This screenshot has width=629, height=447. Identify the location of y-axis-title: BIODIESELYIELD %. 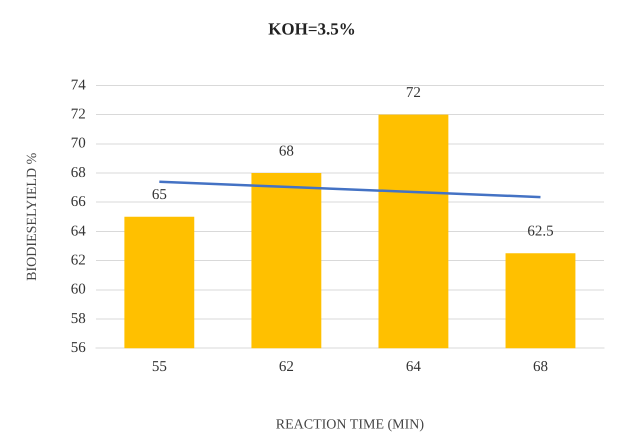
(32, 216).